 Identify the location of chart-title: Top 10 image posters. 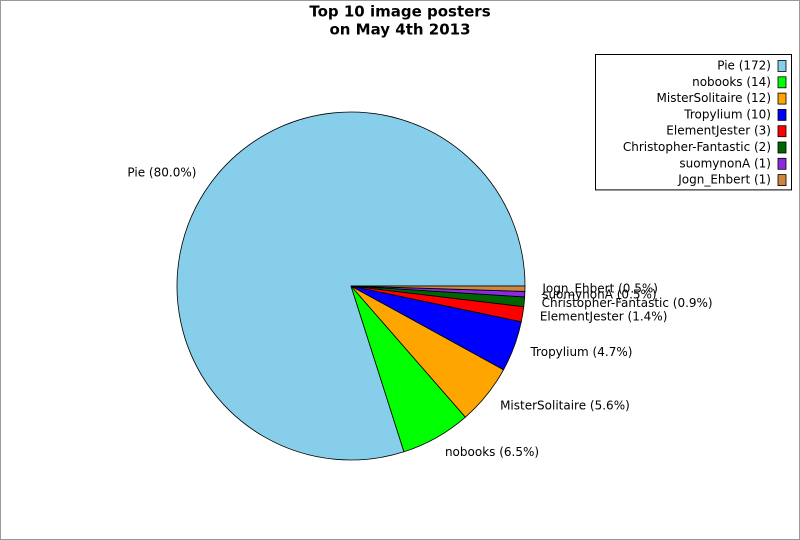
(399, 12).